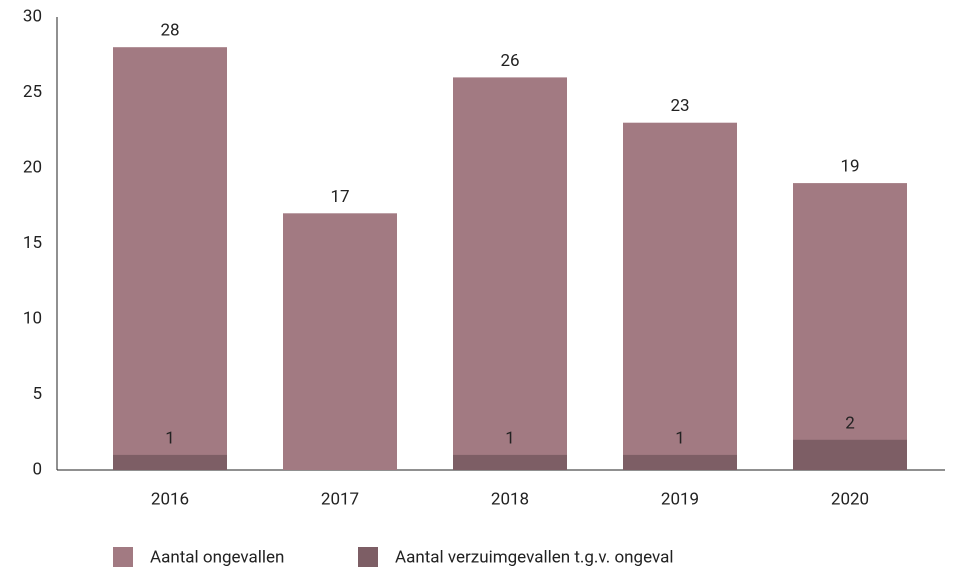 The width and height of the screenshot is (955, 572). Describe the element at coordinates (169, 31) in the screenshot. I see `value-label: 28` at that location.